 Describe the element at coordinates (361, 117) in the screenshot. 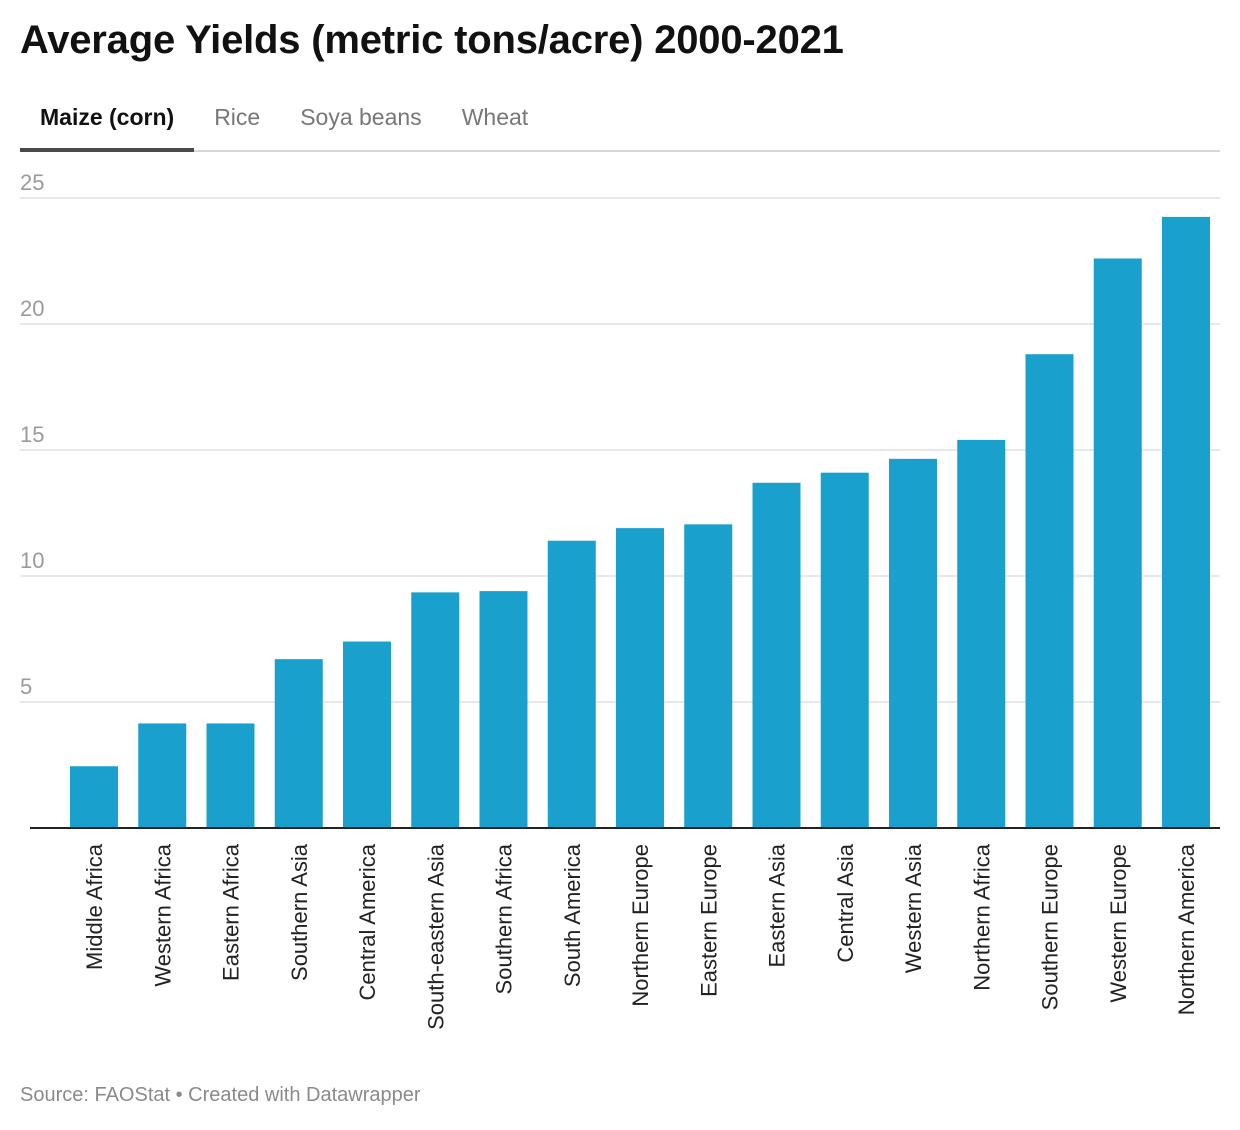

I see `tab-soya-beans: Soya beans` at that location.